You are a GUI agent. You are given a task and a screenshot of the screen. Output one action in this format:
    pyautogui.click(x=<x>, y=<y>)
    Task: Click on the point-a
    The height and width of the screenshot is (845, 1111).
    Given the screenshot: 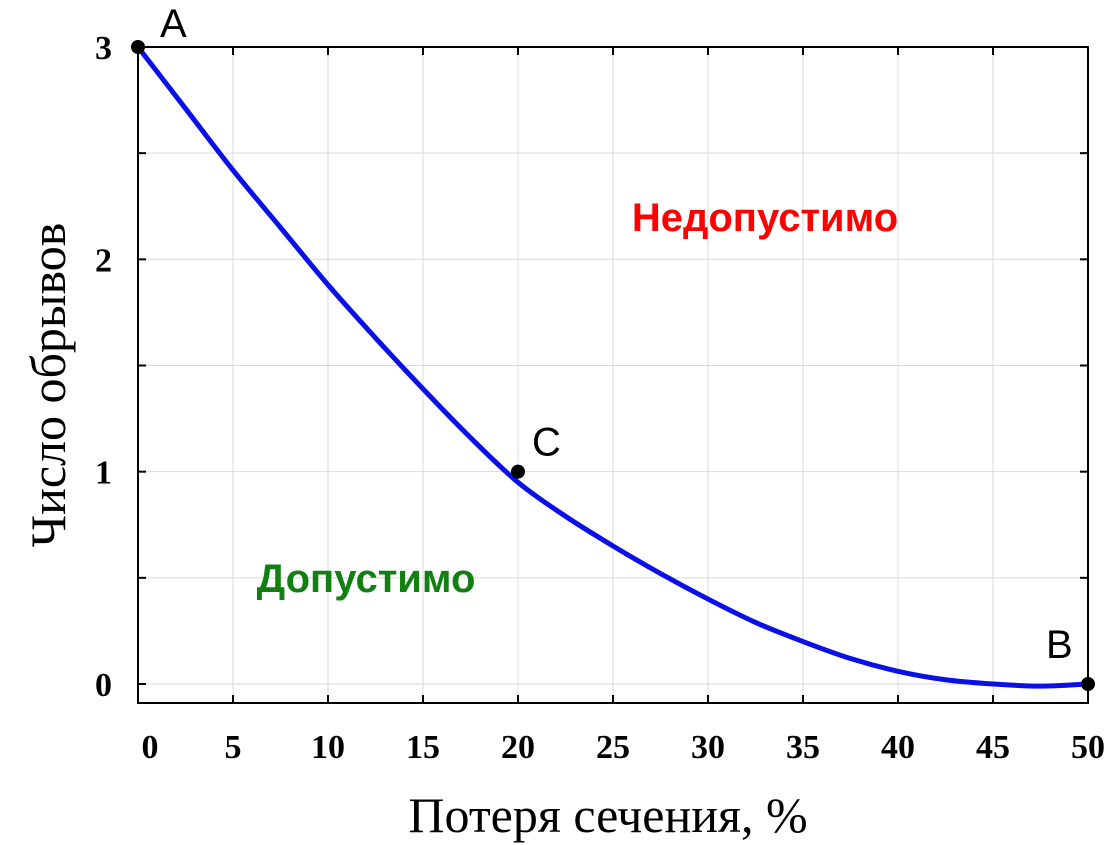 What is the action you would take?
    pyautogui.click(x=138, y=47)
    